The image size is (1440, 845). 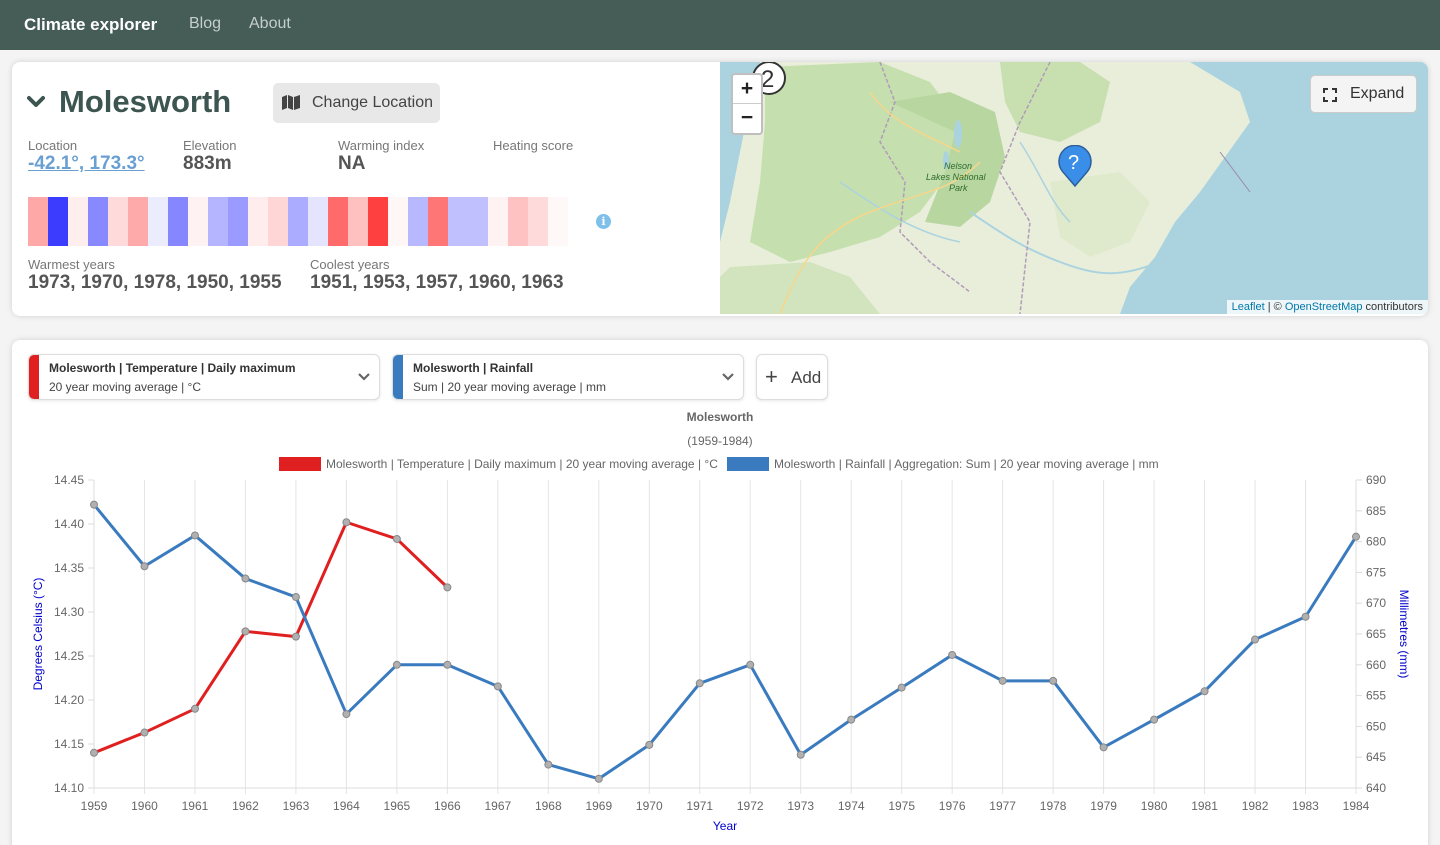 What do you see at coordinates (346, 806) in the screenshot?
I see `x-tick-label: 1964` at bounding box center [346, 806].